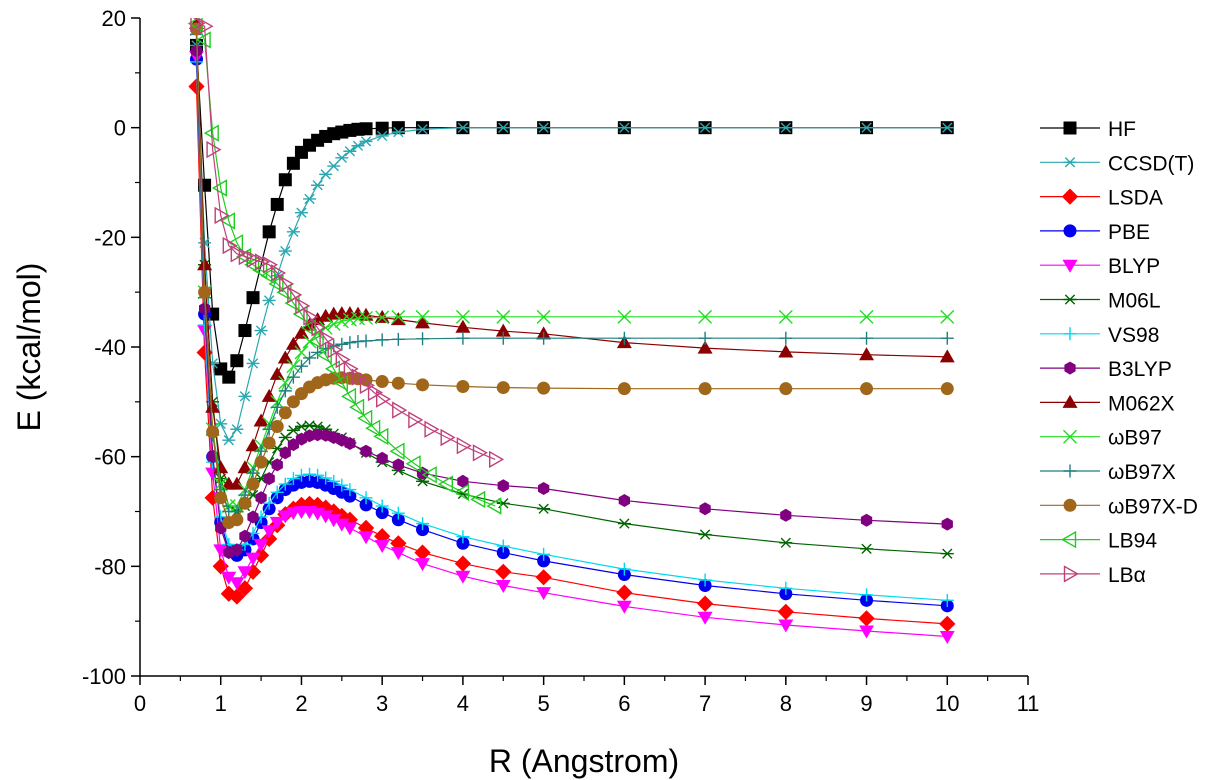 This screenshot has height=780, width=1232. Describe the element at coordinates (1132, 541) in the screenshot. I see `legend-label: LB94` at that location.